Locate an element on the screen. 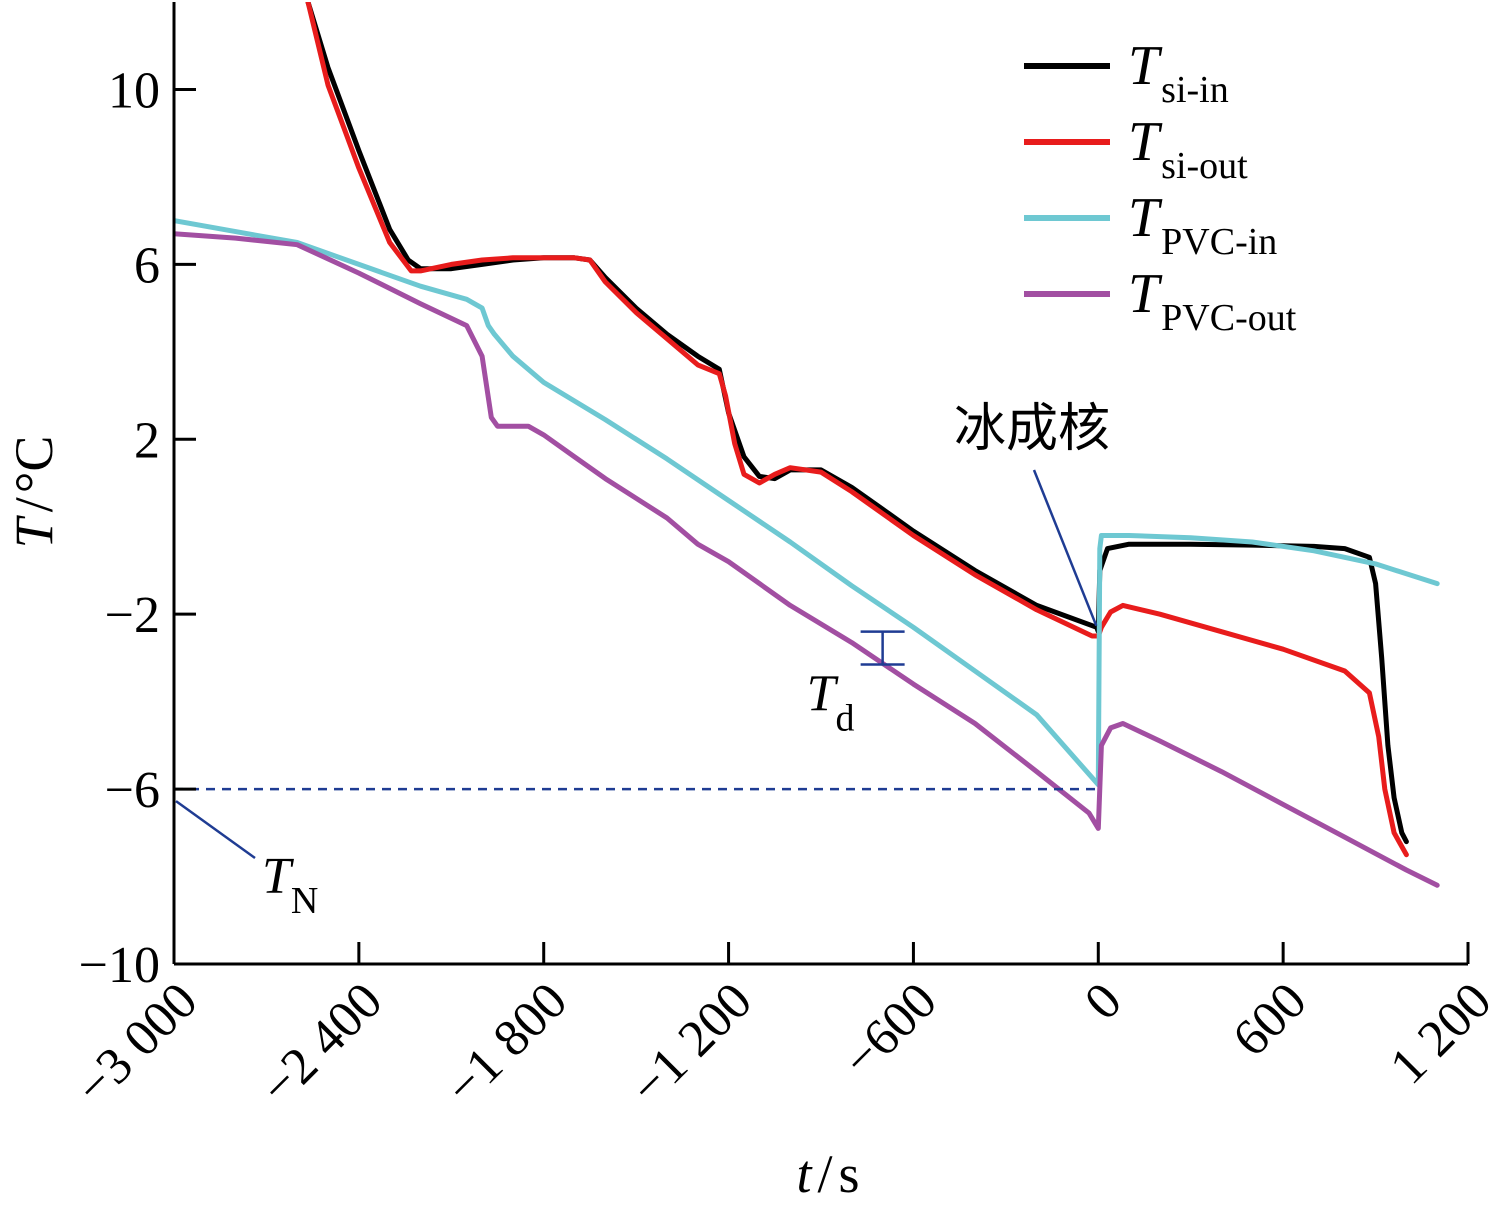  y-axis-title-sep: / is located at coordinates (34, 504).